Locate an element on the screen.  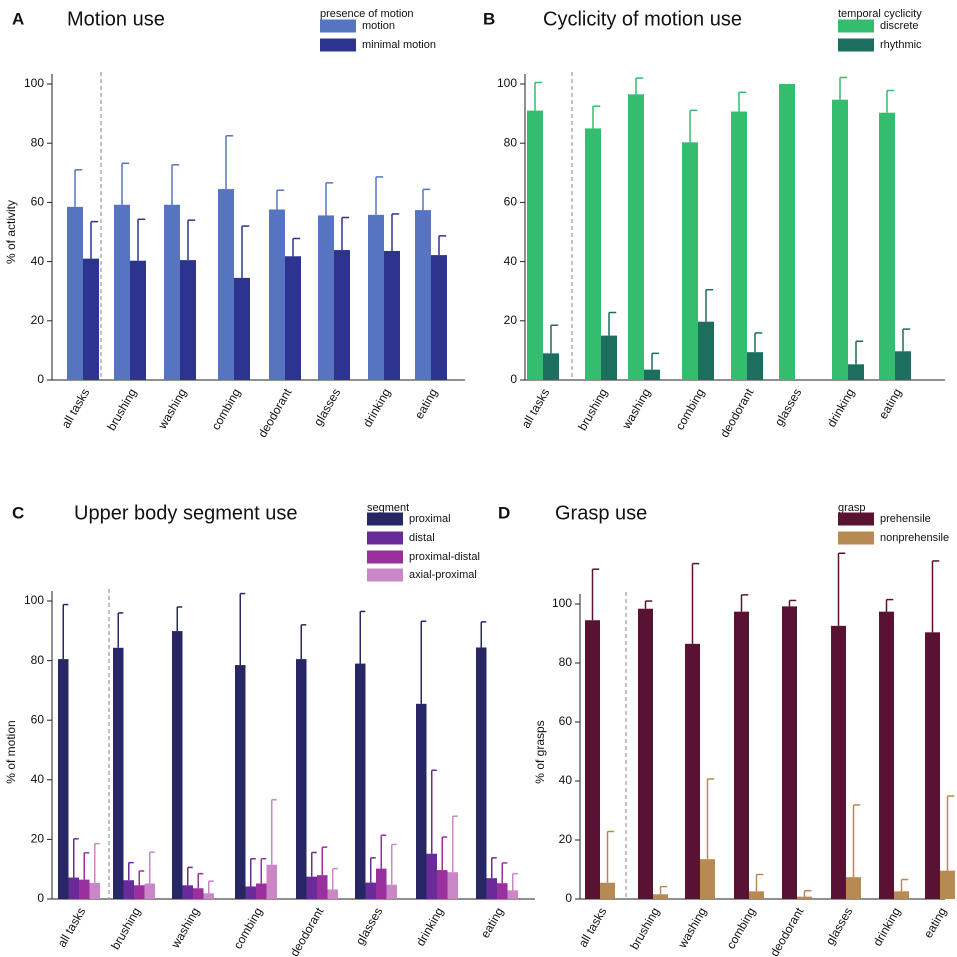
legend-label: proximal is located at coordinates (430, 519).